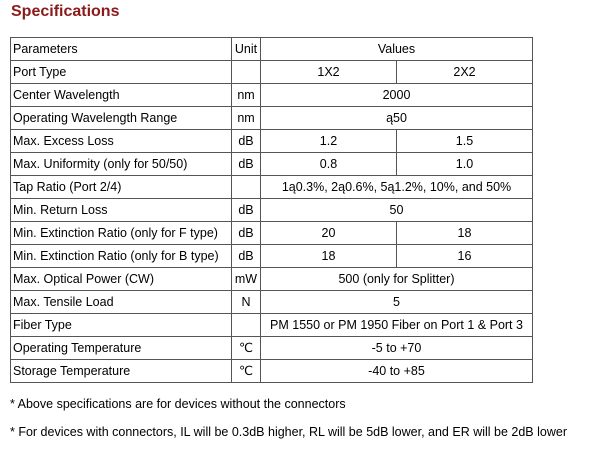 This screenshot has width=600, height=450. I want to click on table-row: Max. Excess Loss dB 1.2 1.5, so click(271, 141).